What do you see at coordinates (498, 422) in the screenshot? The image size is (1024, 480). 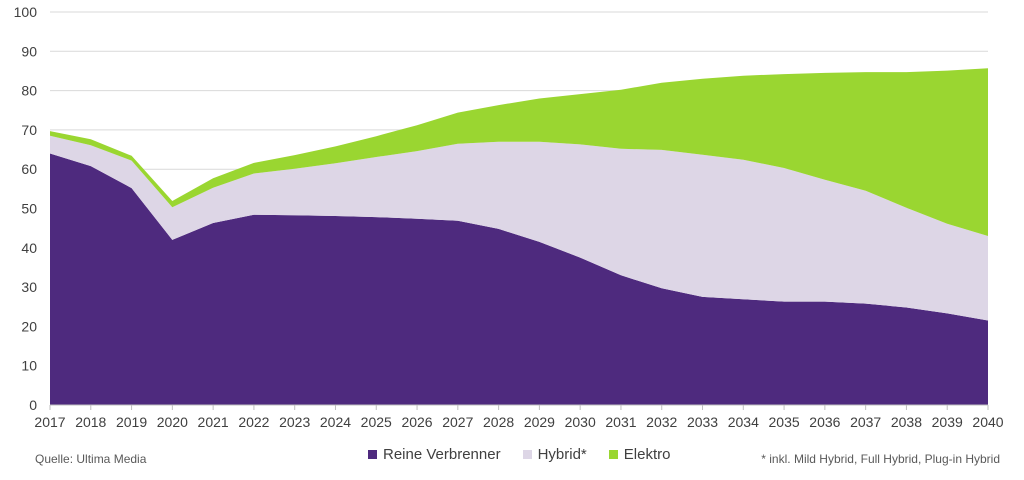 I see `x-tick-label: 2028` at bounding box center [498, 422].